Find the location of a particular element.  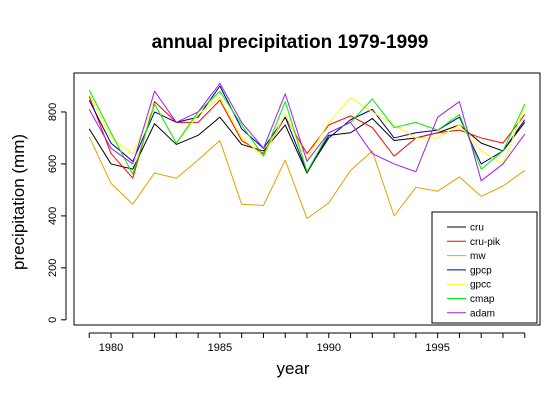

x-axis-title: year is located at coordinates (292, 368).